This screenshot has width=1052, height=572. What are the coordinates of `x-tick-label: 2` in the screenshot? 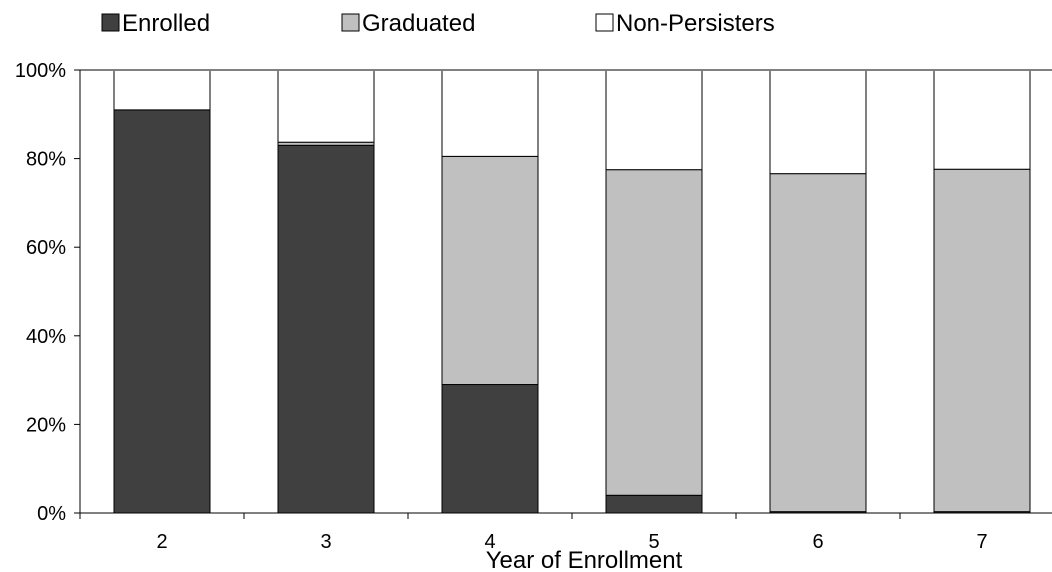 It's located at (161, 542).